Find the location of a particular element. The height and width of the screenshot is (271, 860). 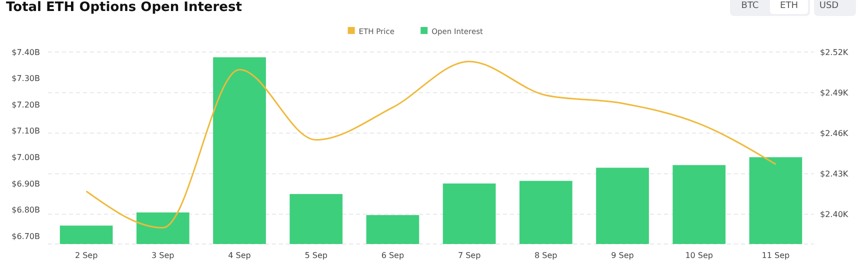

x-tick-label: 11 Sep is located at coordinates (776, 255).